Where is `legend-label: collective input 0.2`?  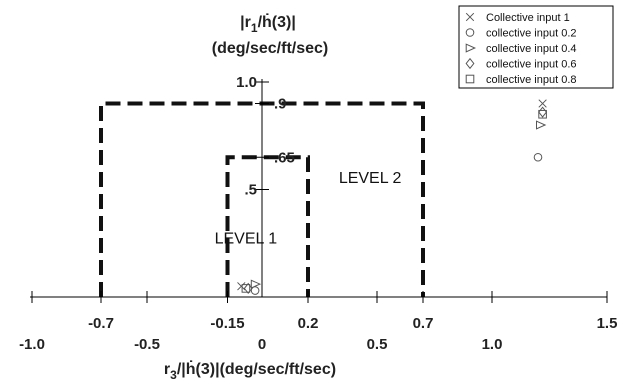
legend-label: collective input 0.2 is located at coordinates (531, 34).